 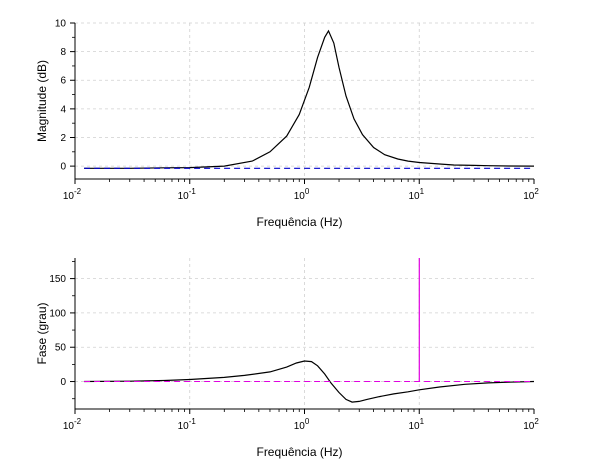 What do you see at coordinates (63, 109) in the screenshot?
I see `y-tick-label: 4` at bounding box center [63, 109].